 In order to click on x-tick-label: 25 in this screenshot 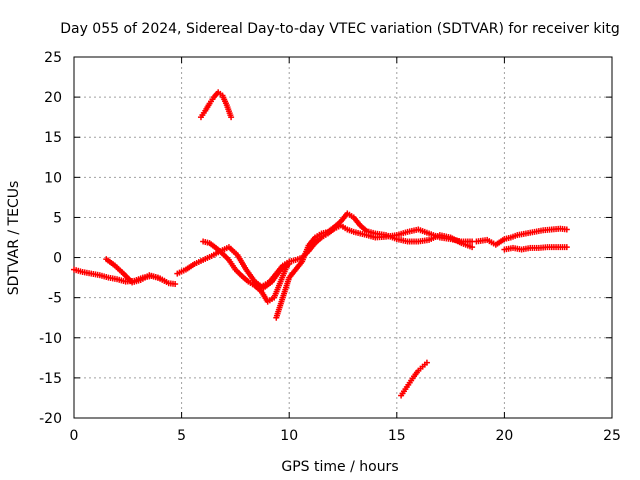, I will do `click(612, 436)`.